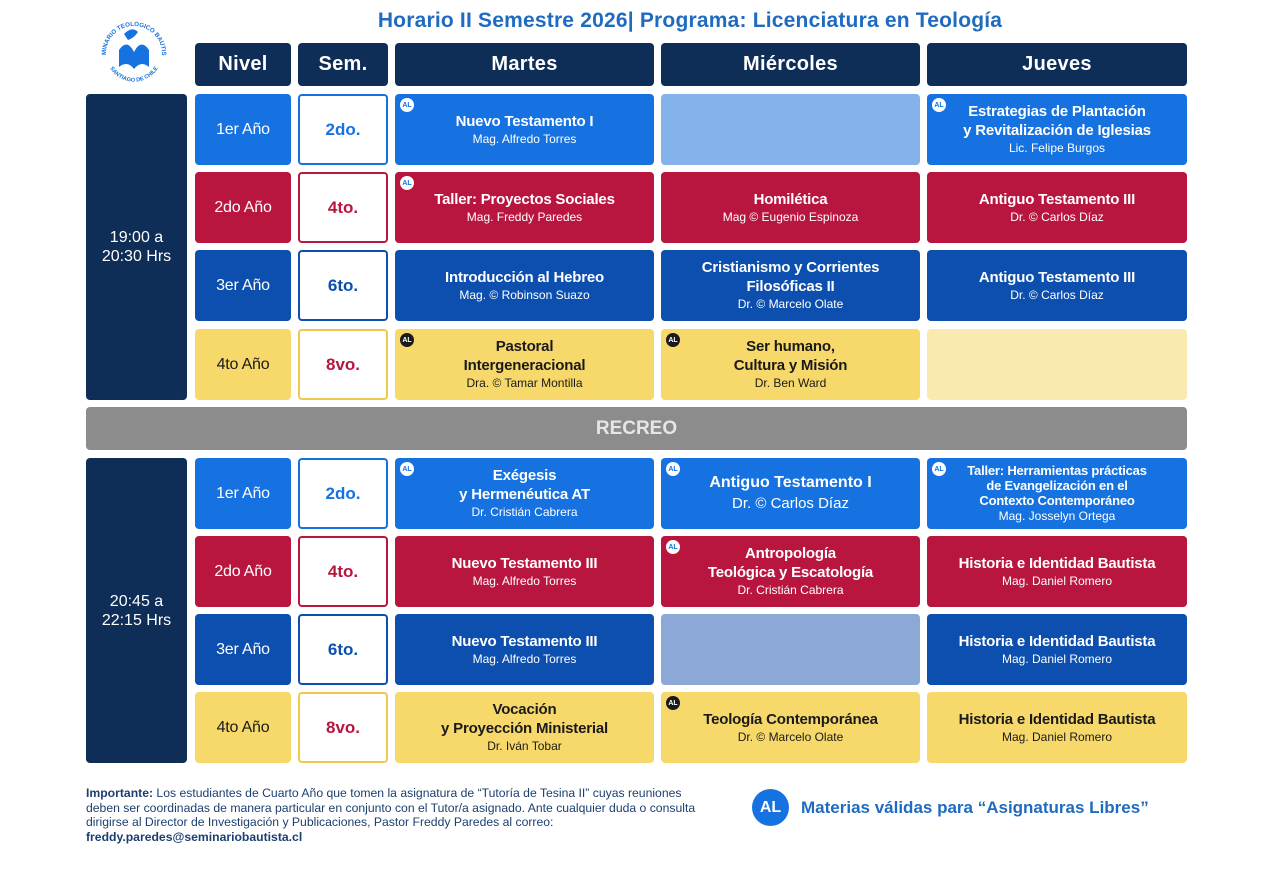 This screenshot has width=1280, height=889. I want to click on teacher-name: Mag © Eugenio Espinoza, so click(790, 216).